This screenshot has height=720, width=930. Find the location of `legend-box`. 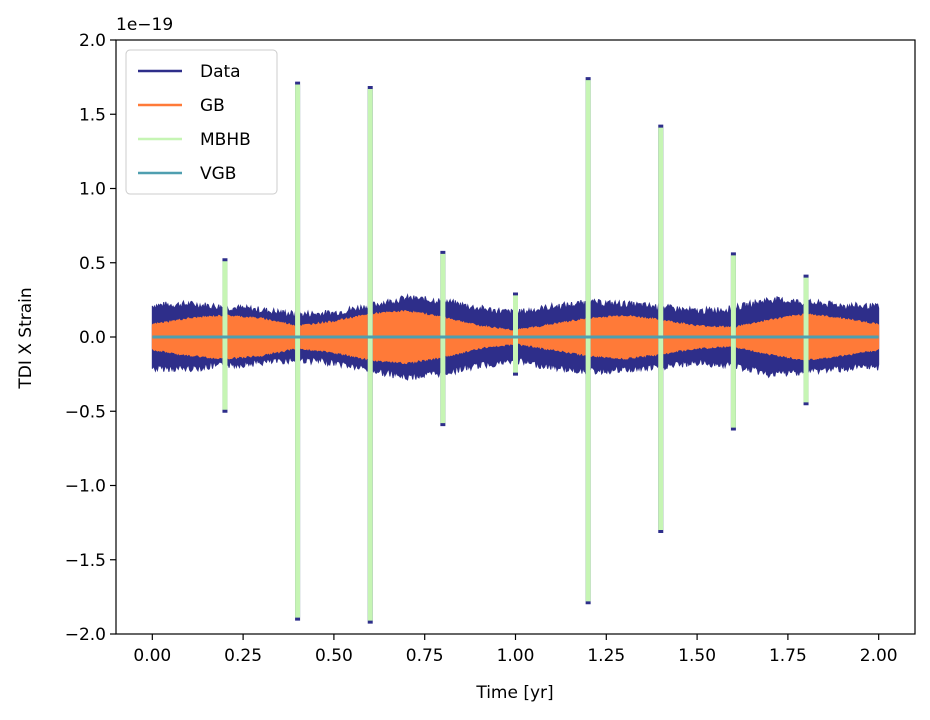

legend-box is located at coordinates (201, 122).